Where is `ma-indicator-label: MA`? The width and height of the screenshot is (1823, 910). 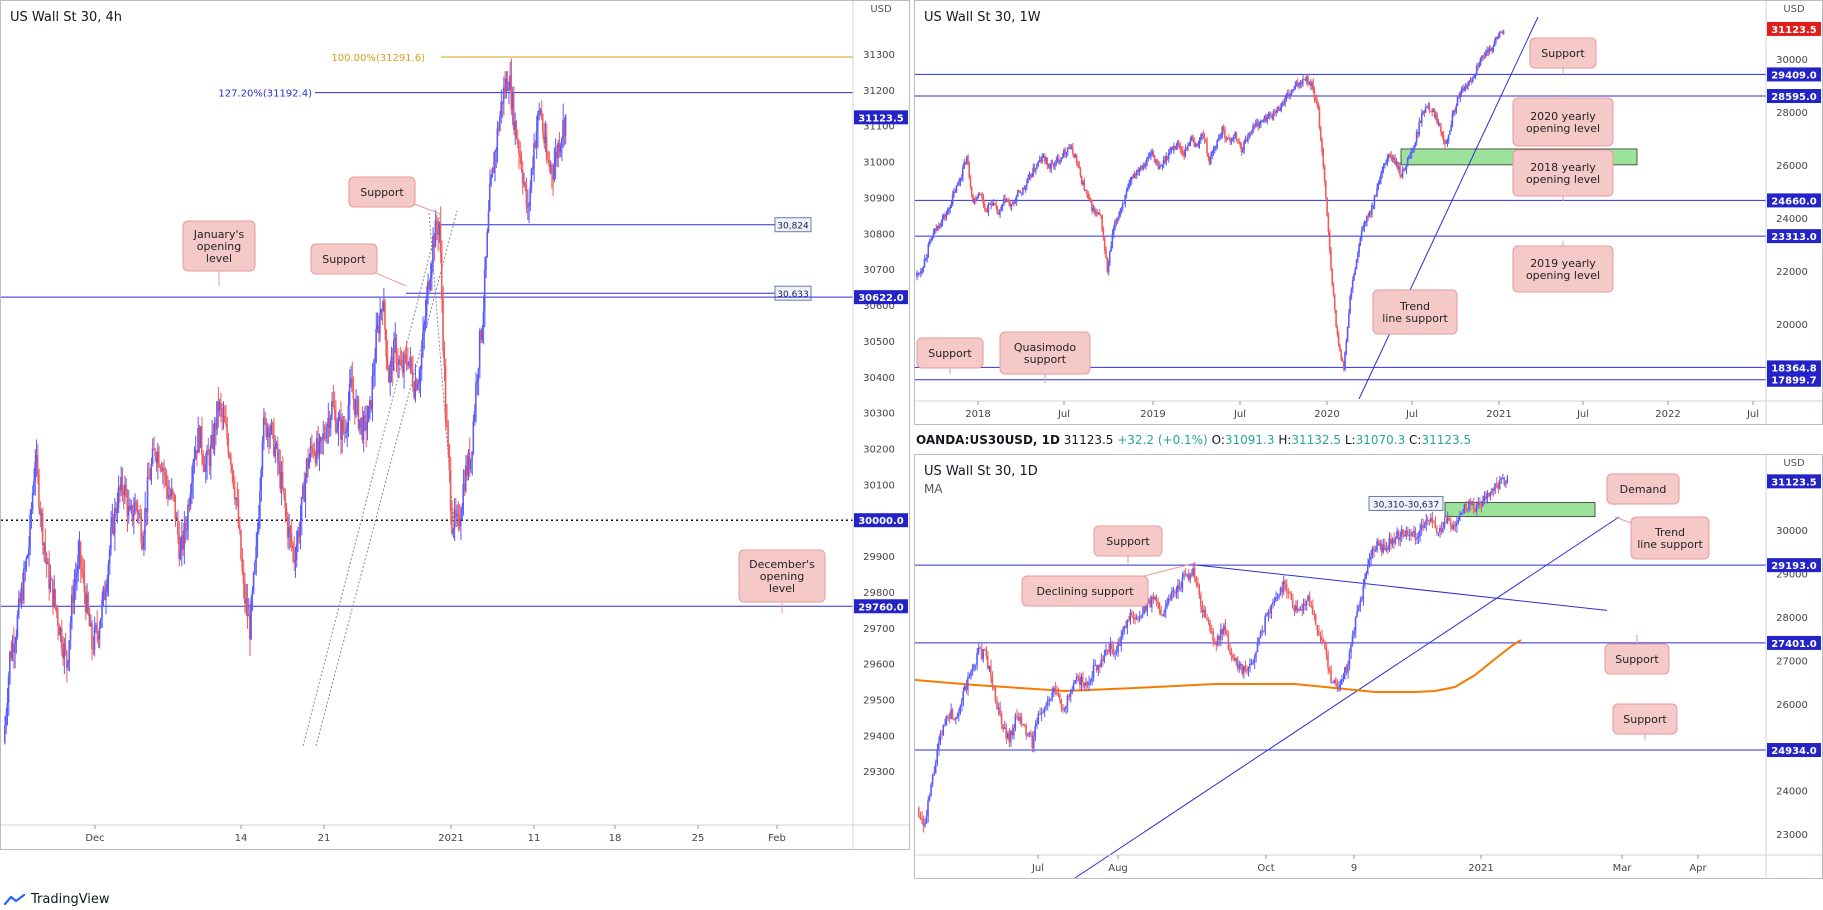
ma-indicator-label: MA is located at coordinates (933, 489).